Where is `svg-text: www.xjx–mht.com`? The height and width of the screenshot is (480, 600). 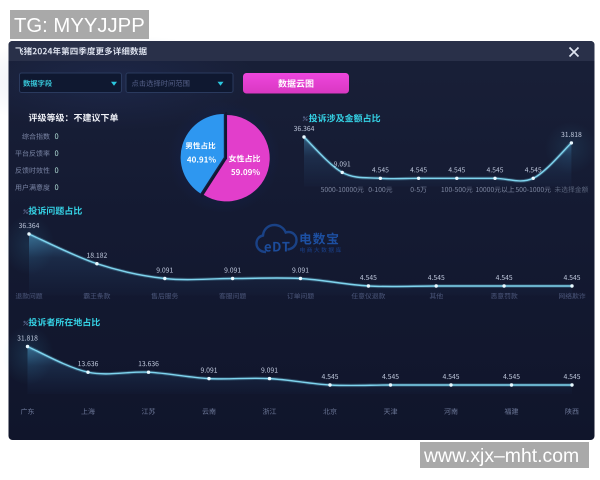
svg-text: www.xjx–mht.com is located at coordinates (501, 456).